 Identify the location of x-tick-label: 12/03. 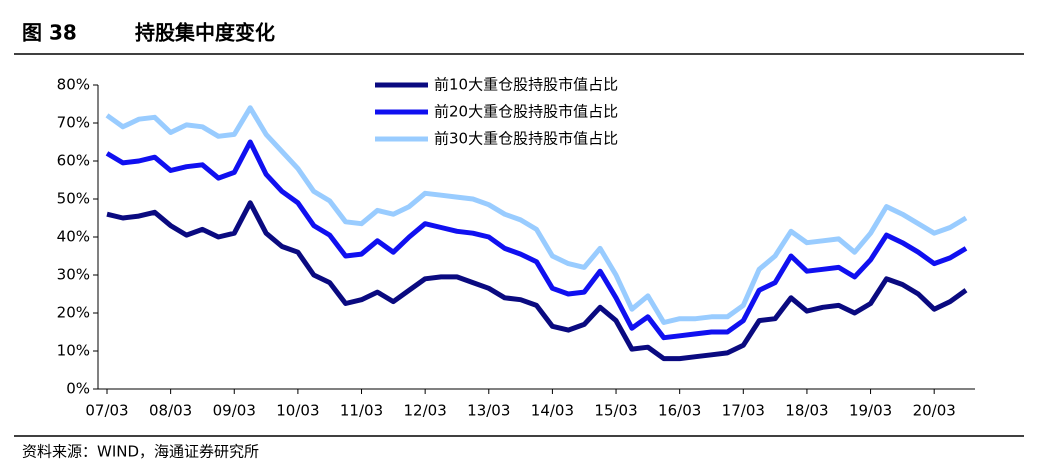
(425, 411).